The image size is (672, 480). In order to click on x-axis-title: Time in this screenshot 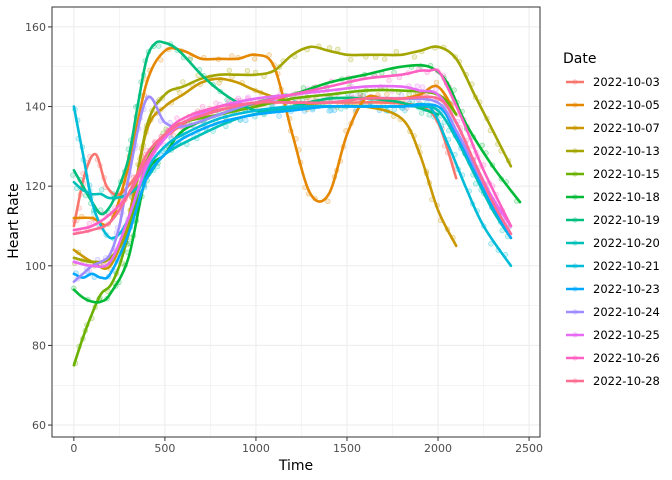, I will do `click(295, 466)`.